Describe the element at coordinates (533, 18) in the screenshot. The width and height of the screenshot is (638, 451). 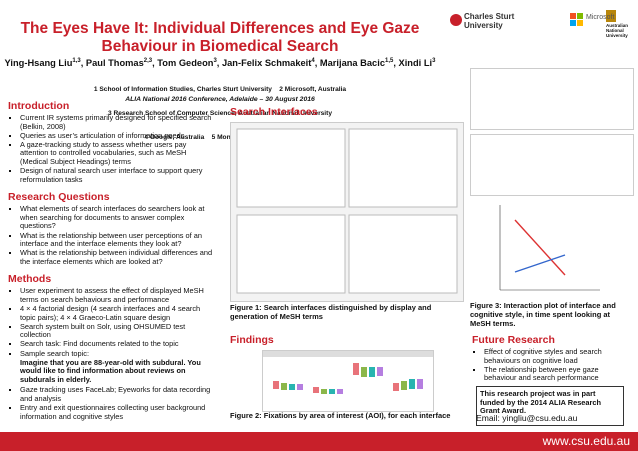
I see `logo-art` at that location.